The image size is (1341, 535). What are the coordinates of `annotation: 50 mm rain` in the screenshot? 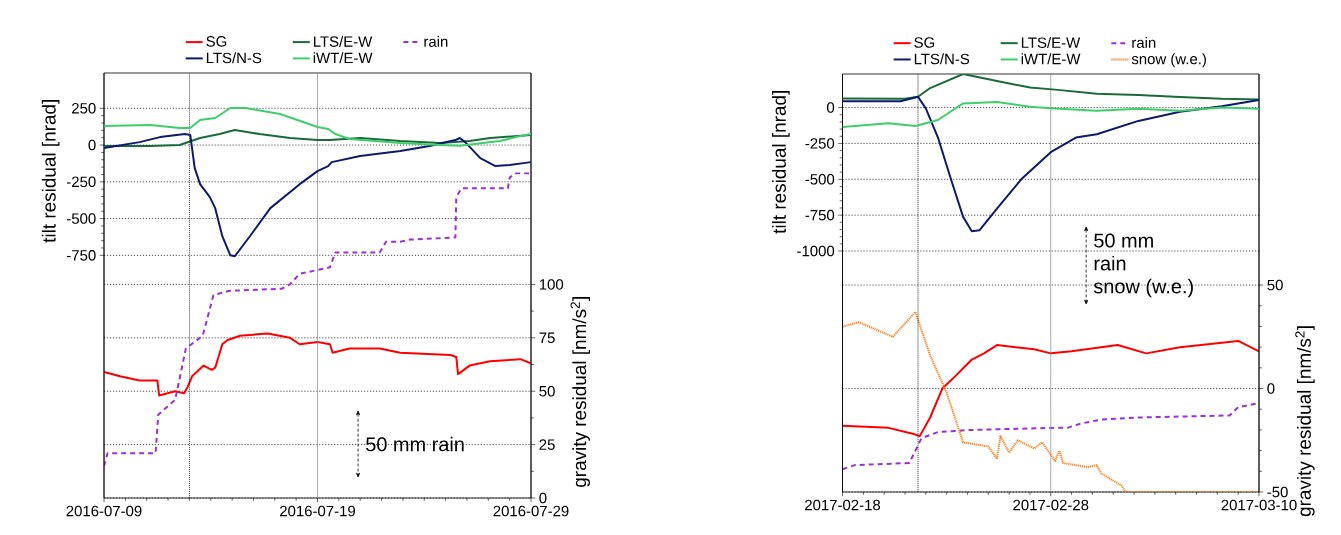 It's located at (415, 444).